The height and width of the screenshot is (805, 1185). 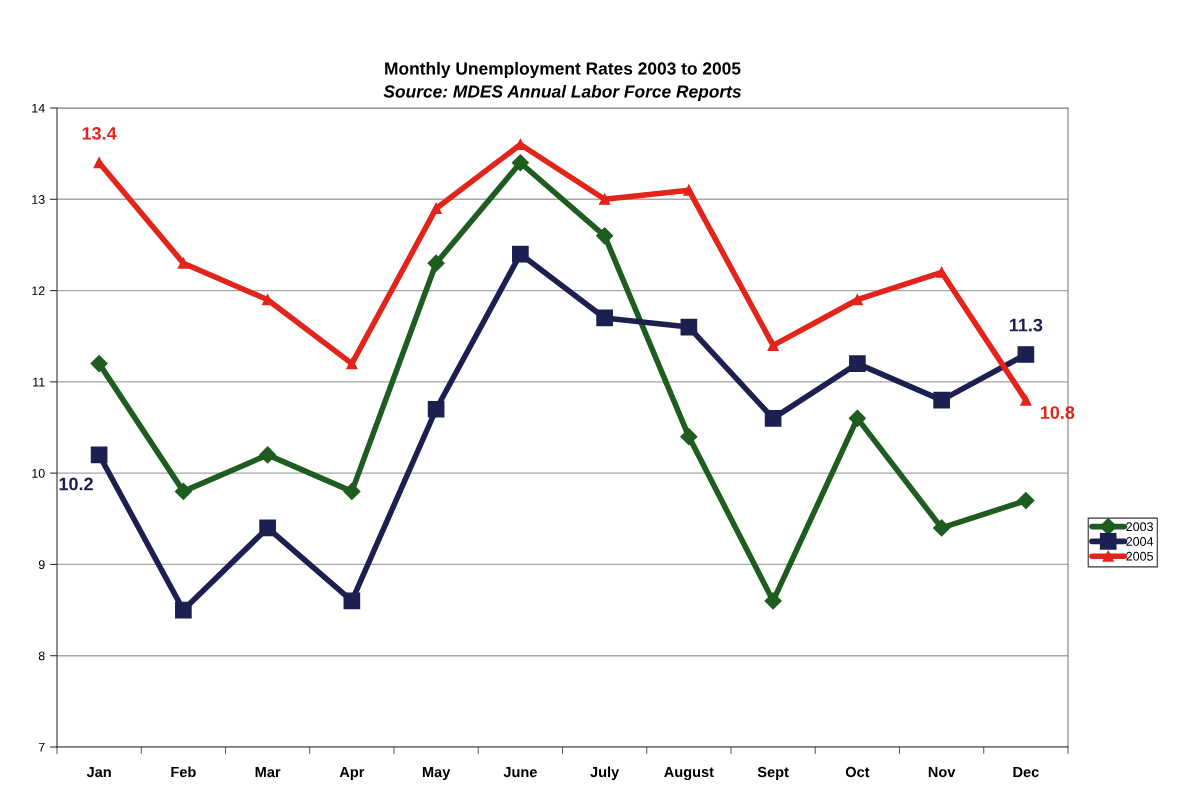 What do you see at coordinates (562, 93) in the screenshot?
I see `chart-subtitle: Source: MDES Annual Labor Force Reports` at bounding box center [562, 93].